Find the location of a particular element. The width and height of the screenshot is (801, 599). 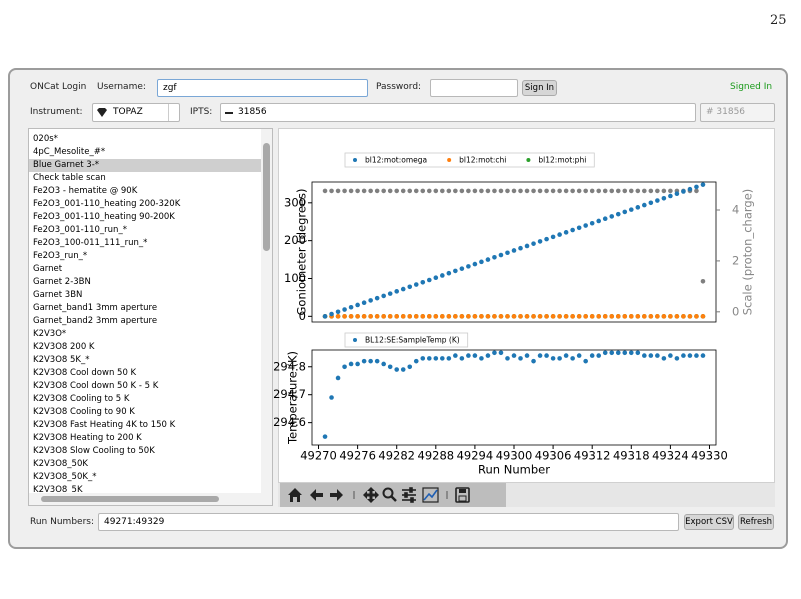

diamond-icon is located at coordinates (102, 112).